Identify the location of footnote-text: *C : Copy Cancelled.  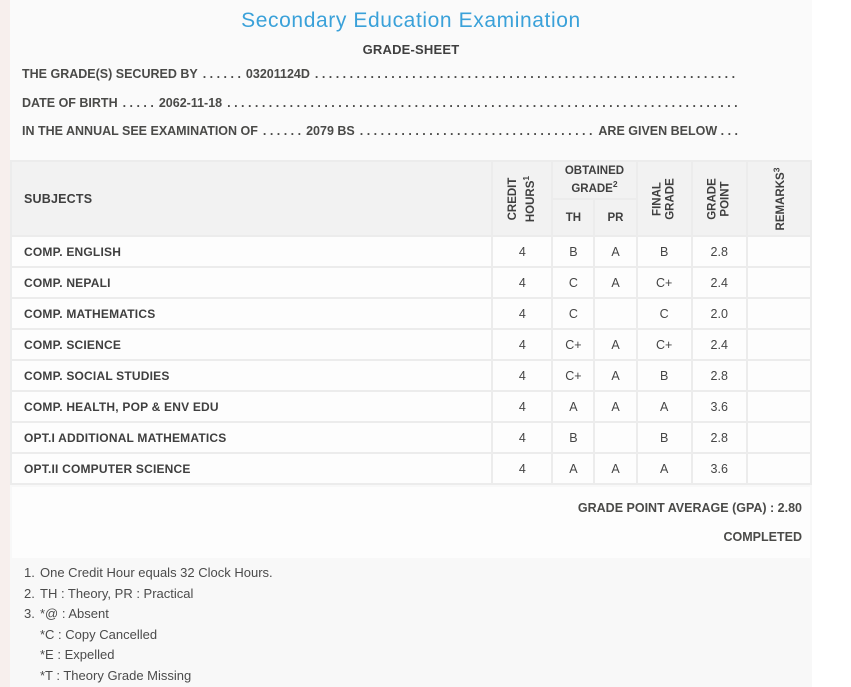
(99, 634).